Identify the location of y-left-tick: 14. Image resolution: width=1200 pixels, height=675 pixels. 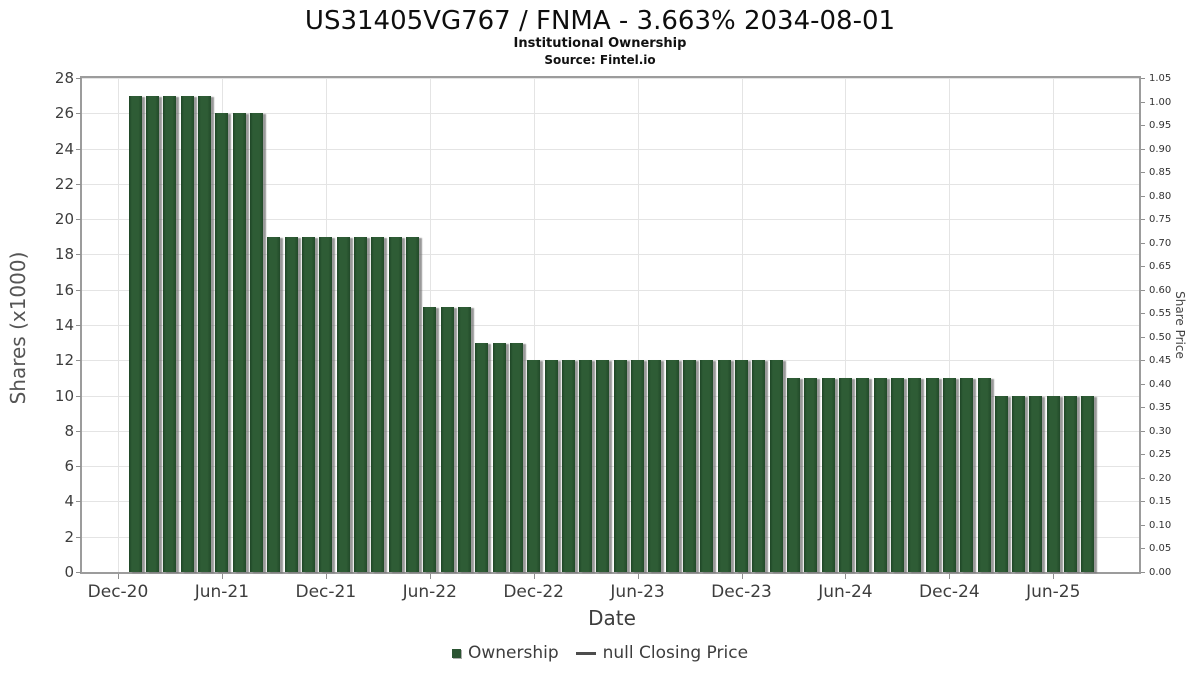
(64, 325).